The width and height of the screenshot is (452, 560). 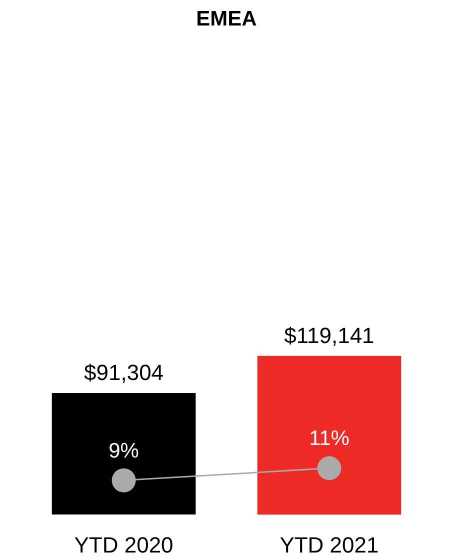 What do you see at coordinates (329, 545) in the screenshot?
I see `x-tick-label: YTD 2021` at bounding box center [329, 545].